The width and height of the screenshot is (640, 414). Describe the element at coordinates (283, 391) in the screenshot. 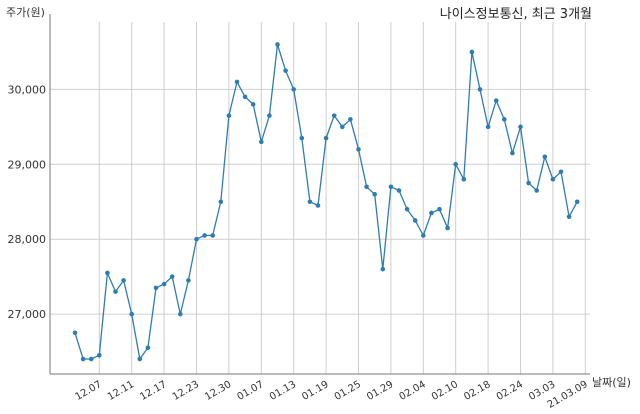

I see `x-tick-label: 01.13` at that location.